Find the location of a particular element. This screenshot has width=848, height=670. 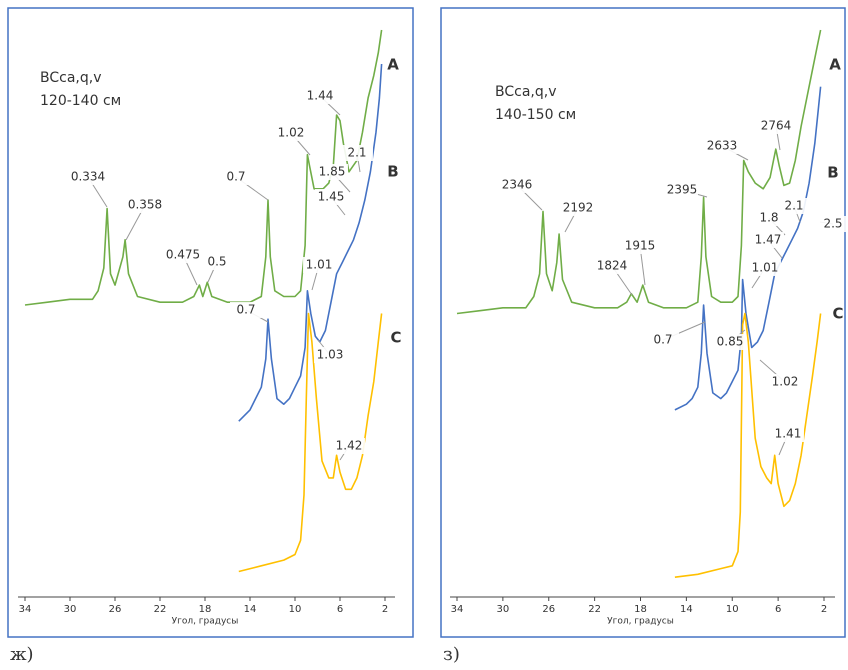

chart-subtitle: 140-150 см is located at coordinates (535, 115).